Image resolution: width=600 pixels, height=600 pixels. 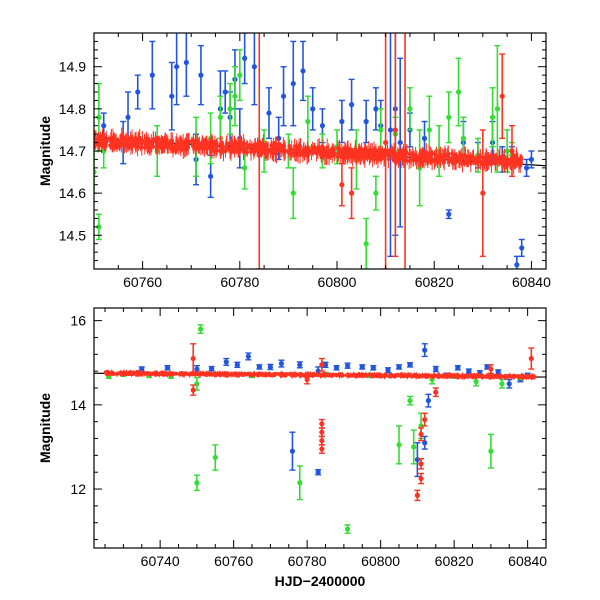 I want to click on x-tick-label: 60740, so click(x=160, y=561).